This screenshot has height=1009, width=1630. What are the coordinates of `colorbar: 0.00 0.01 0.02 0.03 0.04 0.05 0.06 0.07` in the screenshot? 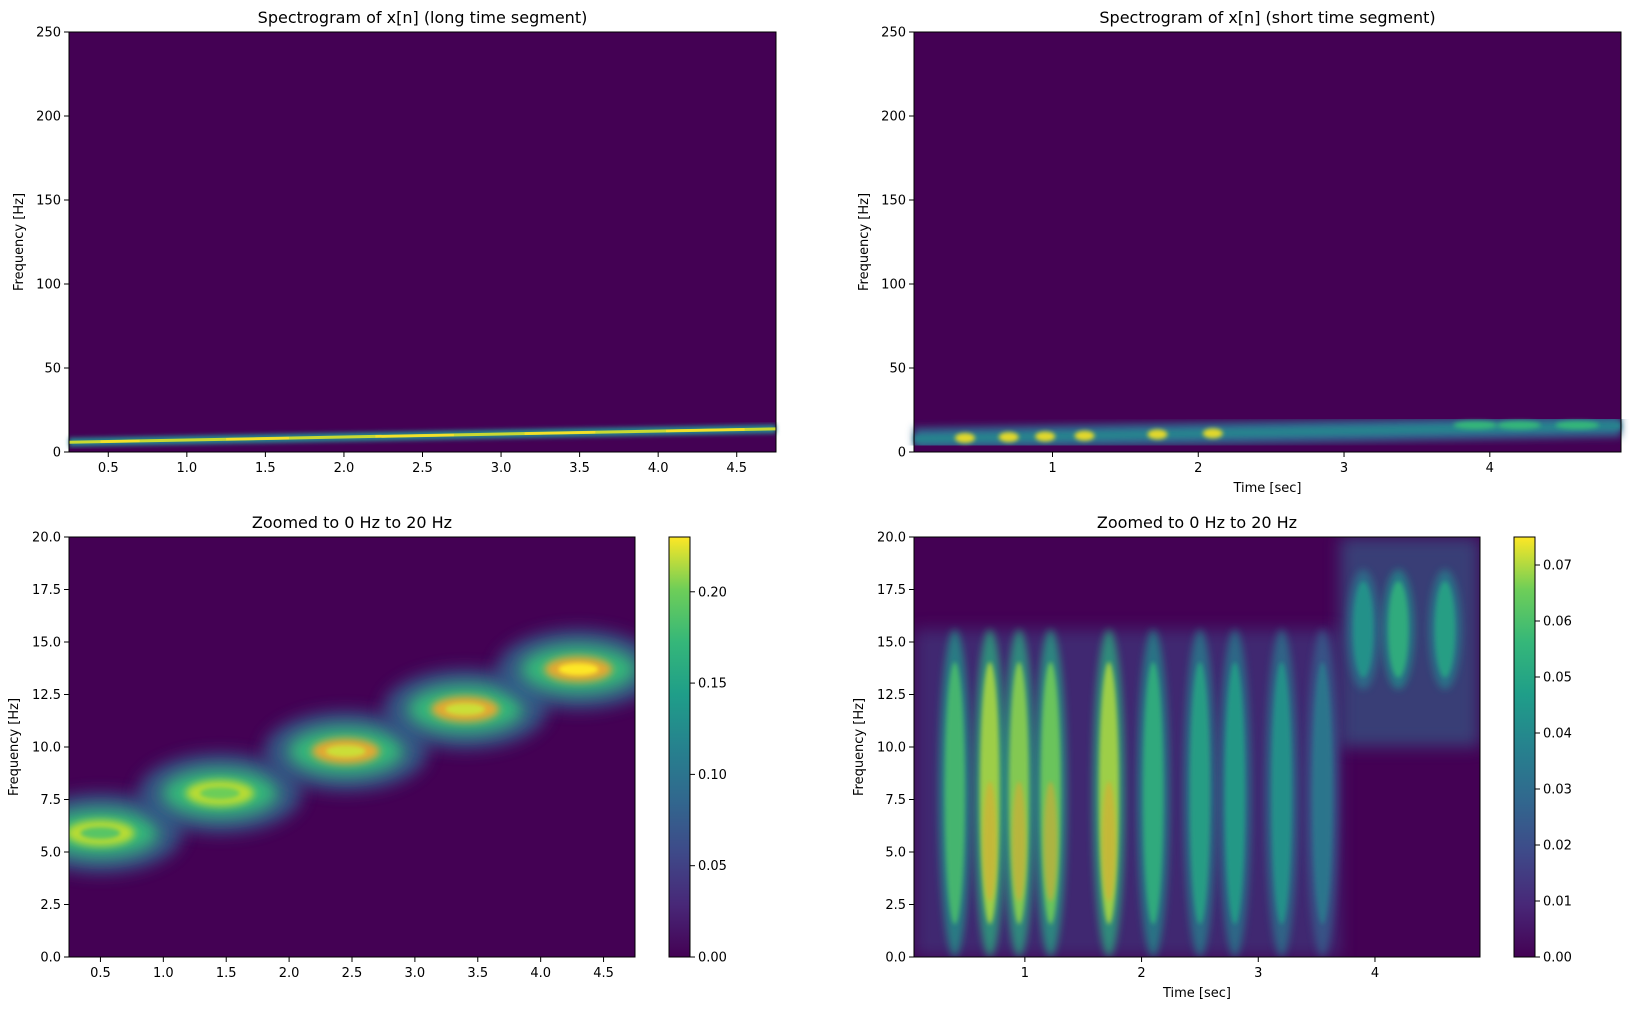 It's located at (1542, 751).